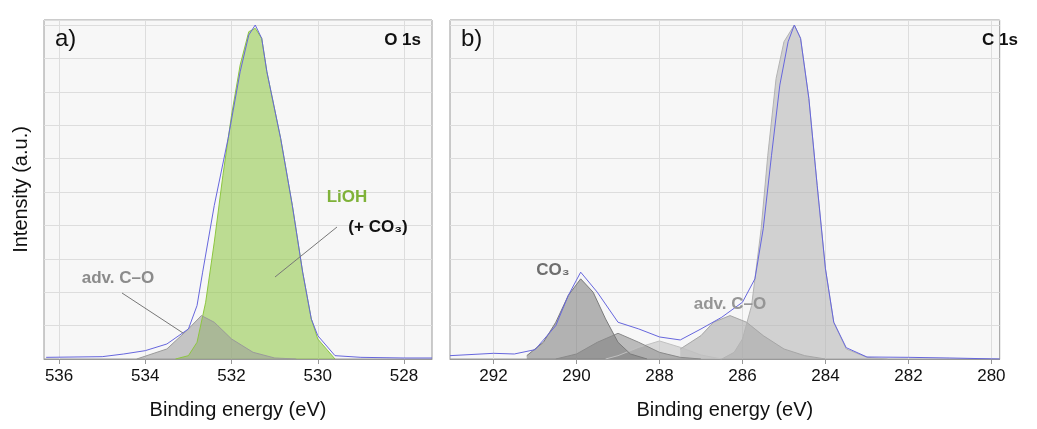 The image size is (1037, 429). What do you see at coordinates (1000, 39) in the screenshot?
I see `chart-subtitle: C 1s` at bounding box center [1000, 39].